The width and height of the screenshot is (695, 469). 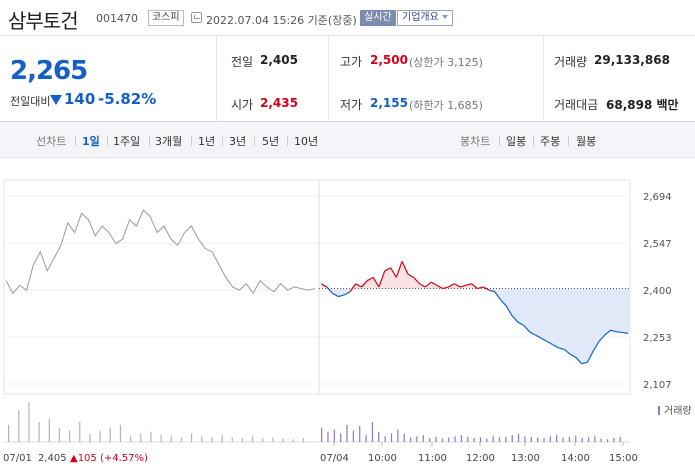 I want to click on y-tick-label: 2,400, so click(x=657, y=291).